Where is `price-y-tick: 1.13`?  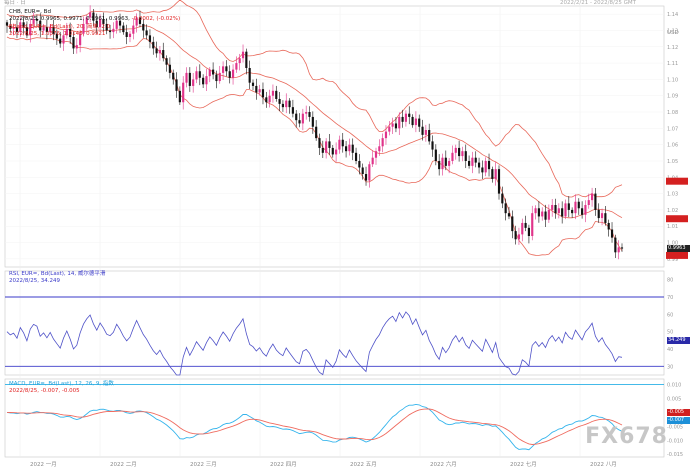 price-y-tick: 1.13 is located at coordinates (672, 31).